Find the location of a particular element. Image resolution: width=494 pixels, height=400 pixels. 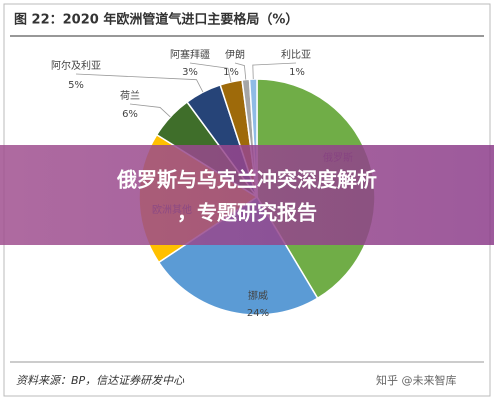

source: 资料来源：BP，信达证券研发中心 is located at coordinates (100, 380).